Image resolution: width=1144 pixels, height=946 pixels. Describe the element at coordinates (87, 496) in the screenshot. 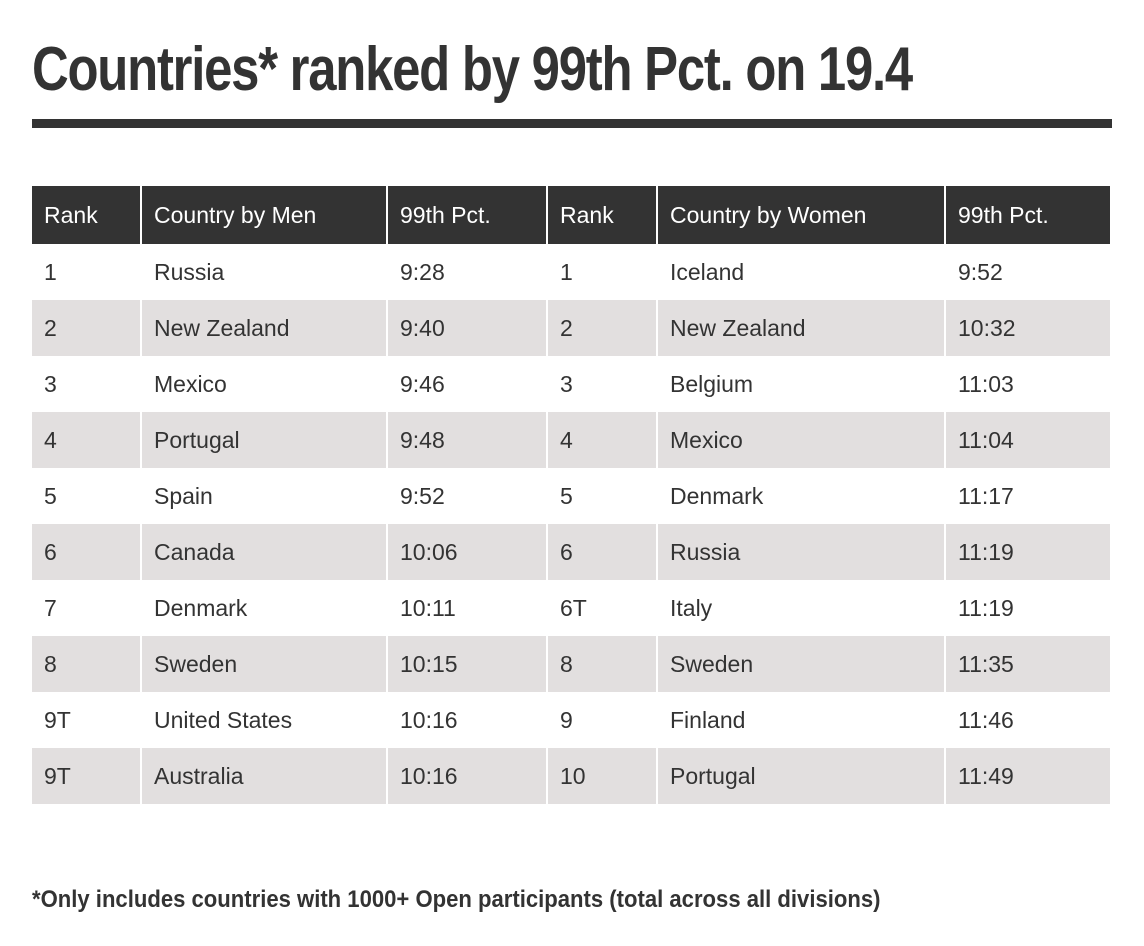

I see `cell-rank-men: 5` at that location.